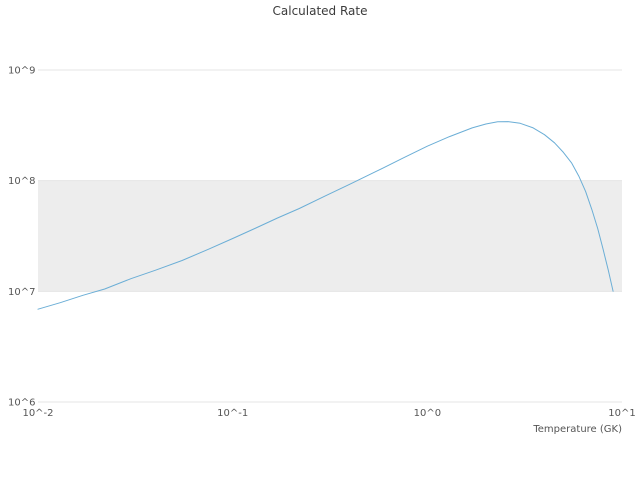 This screenshot has width=640, height=480. I want to click on x-tick-label: 10^-2, so click(37, 413).